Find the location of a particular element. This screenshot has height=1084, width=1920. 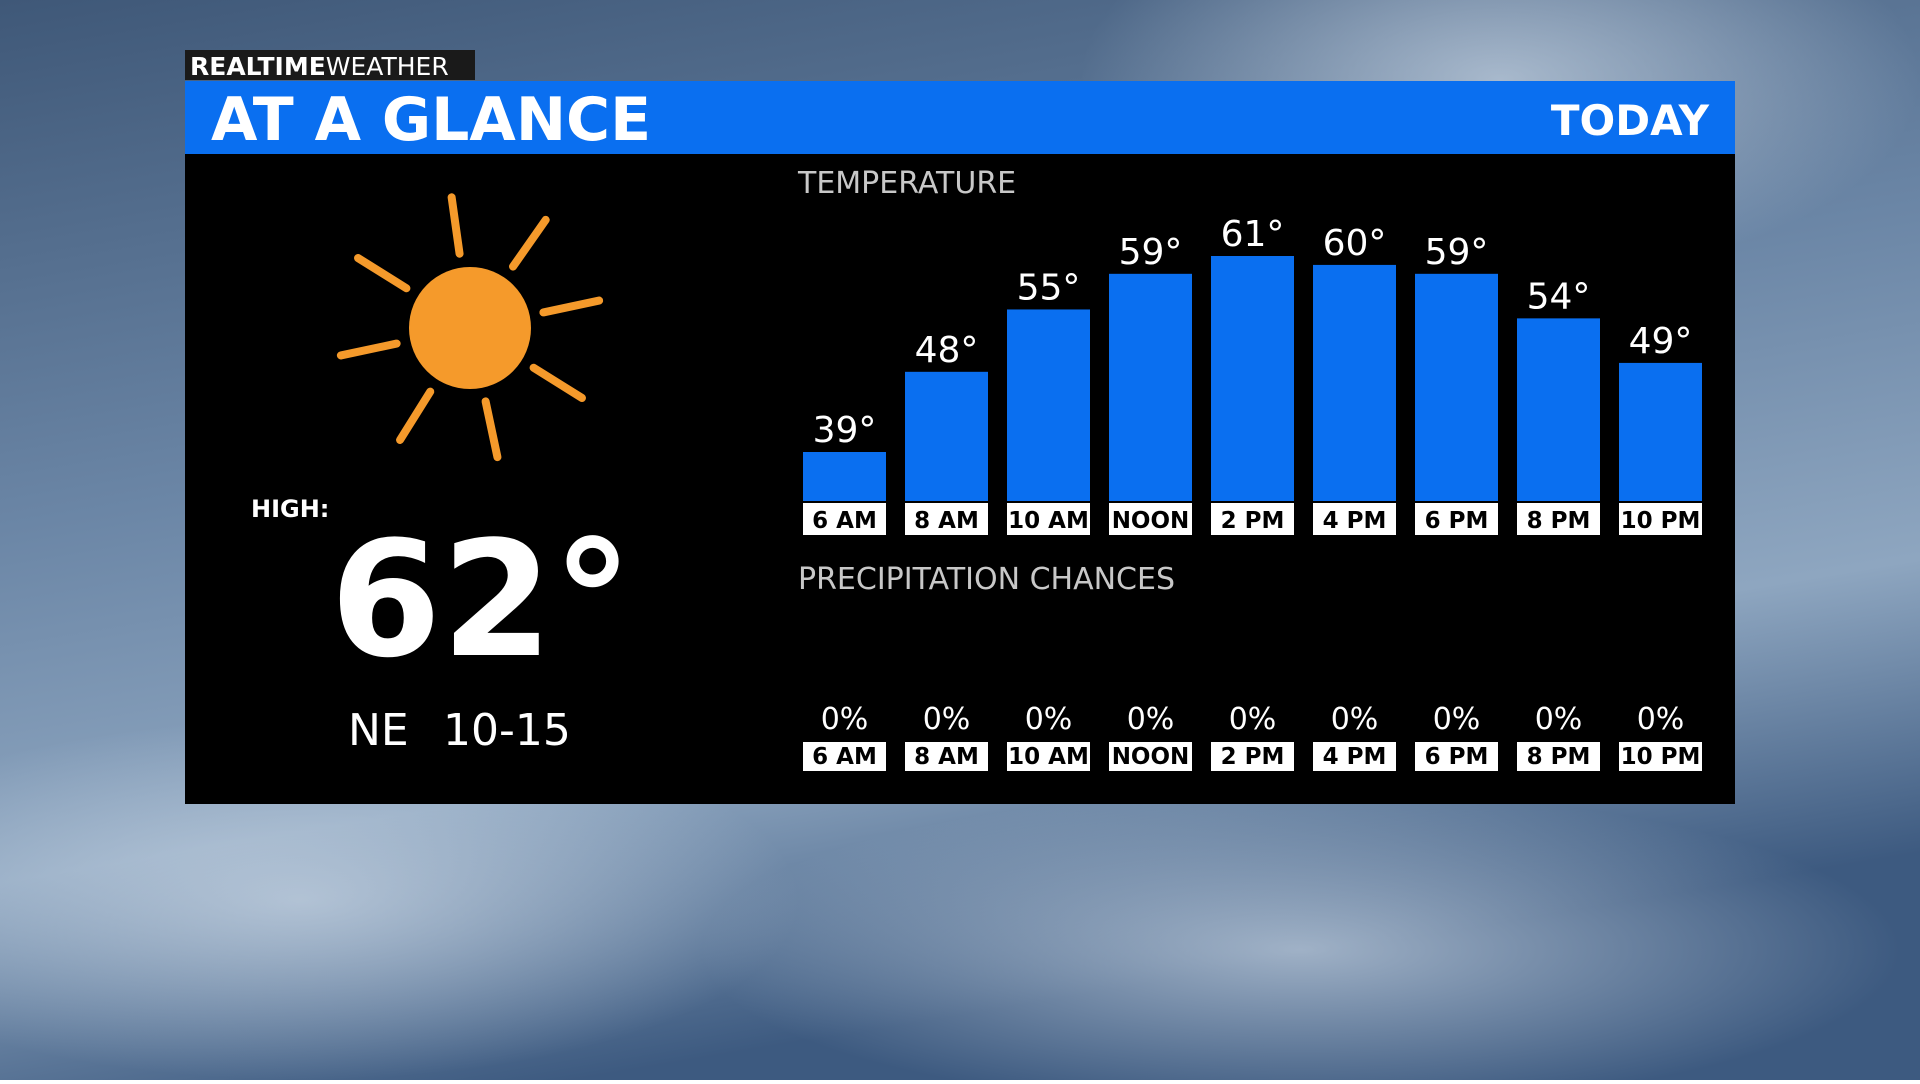

sun-icon is located at coordinates (470, 327).